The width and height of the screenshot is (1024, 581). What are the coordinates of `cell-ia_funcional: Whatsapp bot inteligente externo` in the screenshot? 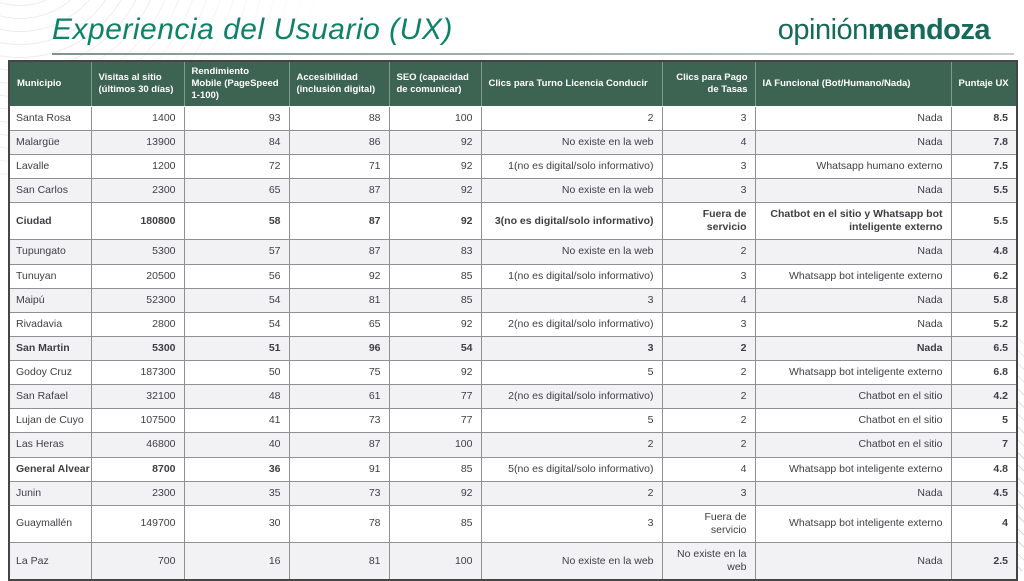 It's located at (853, 276).